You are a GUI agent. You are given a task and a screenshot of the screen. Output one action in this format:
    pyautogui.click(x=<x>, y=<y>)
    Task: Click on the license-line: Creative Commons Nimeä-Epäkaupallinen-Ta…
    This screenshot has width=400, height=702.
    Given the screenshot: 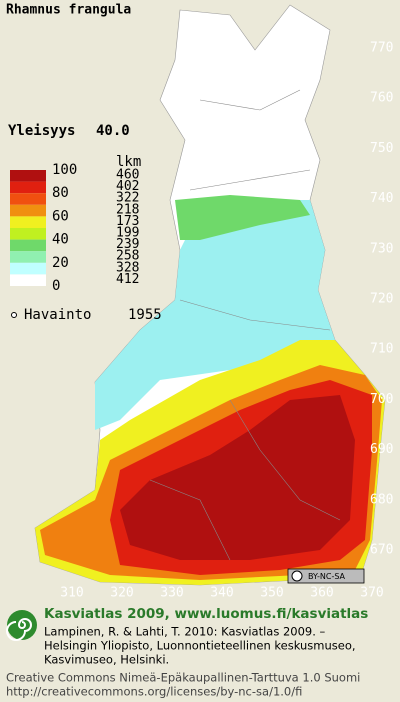 What is the action you would take?
    pyautogui.click(x=183, y=678)
    